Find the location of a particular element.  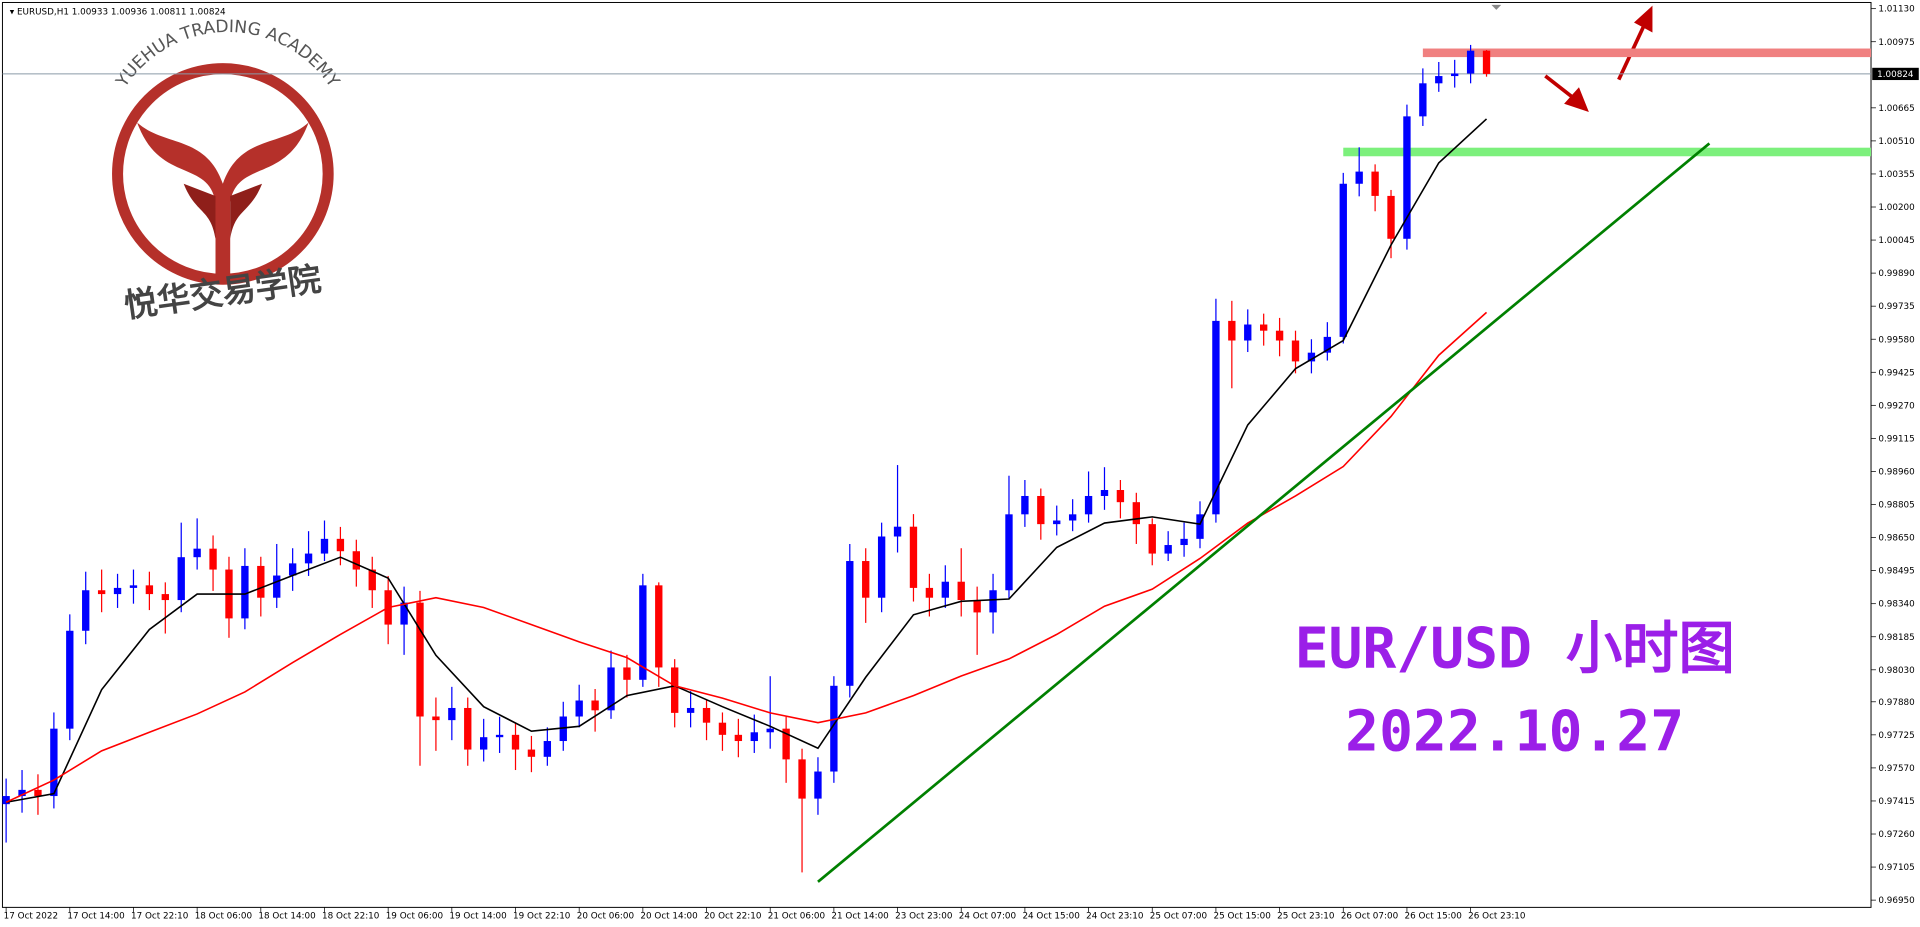

y-tick-label: 1.00045 is located at coordinates (1896, 241).